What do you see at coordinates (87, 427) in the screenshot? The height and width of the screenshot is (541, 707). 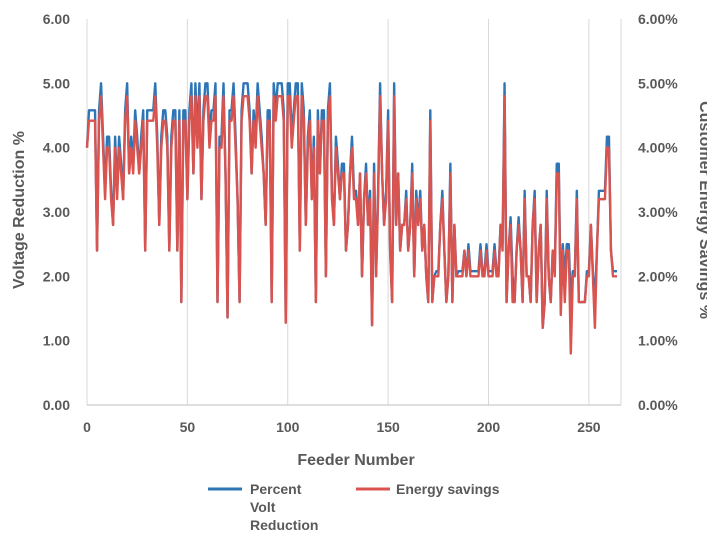 I see `x-tick-label: 0` at bounding box center [87, 427].